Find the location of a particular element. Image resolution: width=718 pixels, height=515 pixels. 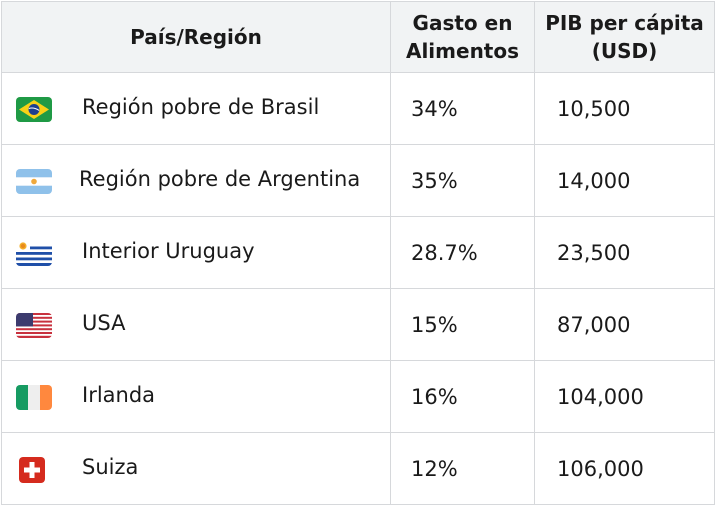

argentina-flag-icon is located at coordinates (34, 181).